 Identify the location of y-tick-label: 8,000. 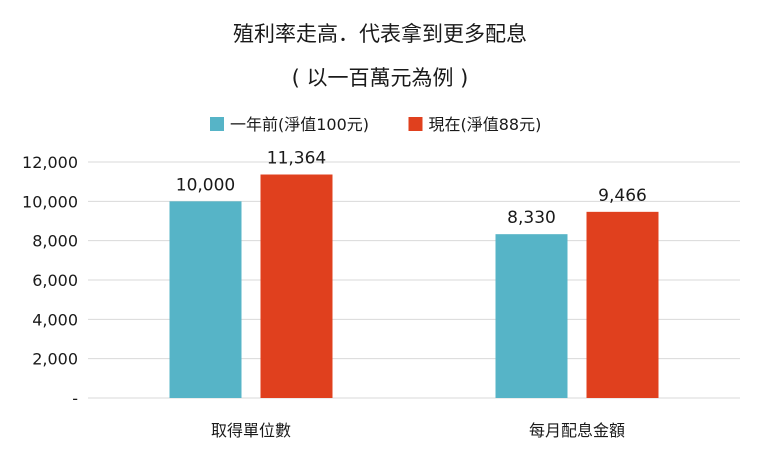
(55, 241).